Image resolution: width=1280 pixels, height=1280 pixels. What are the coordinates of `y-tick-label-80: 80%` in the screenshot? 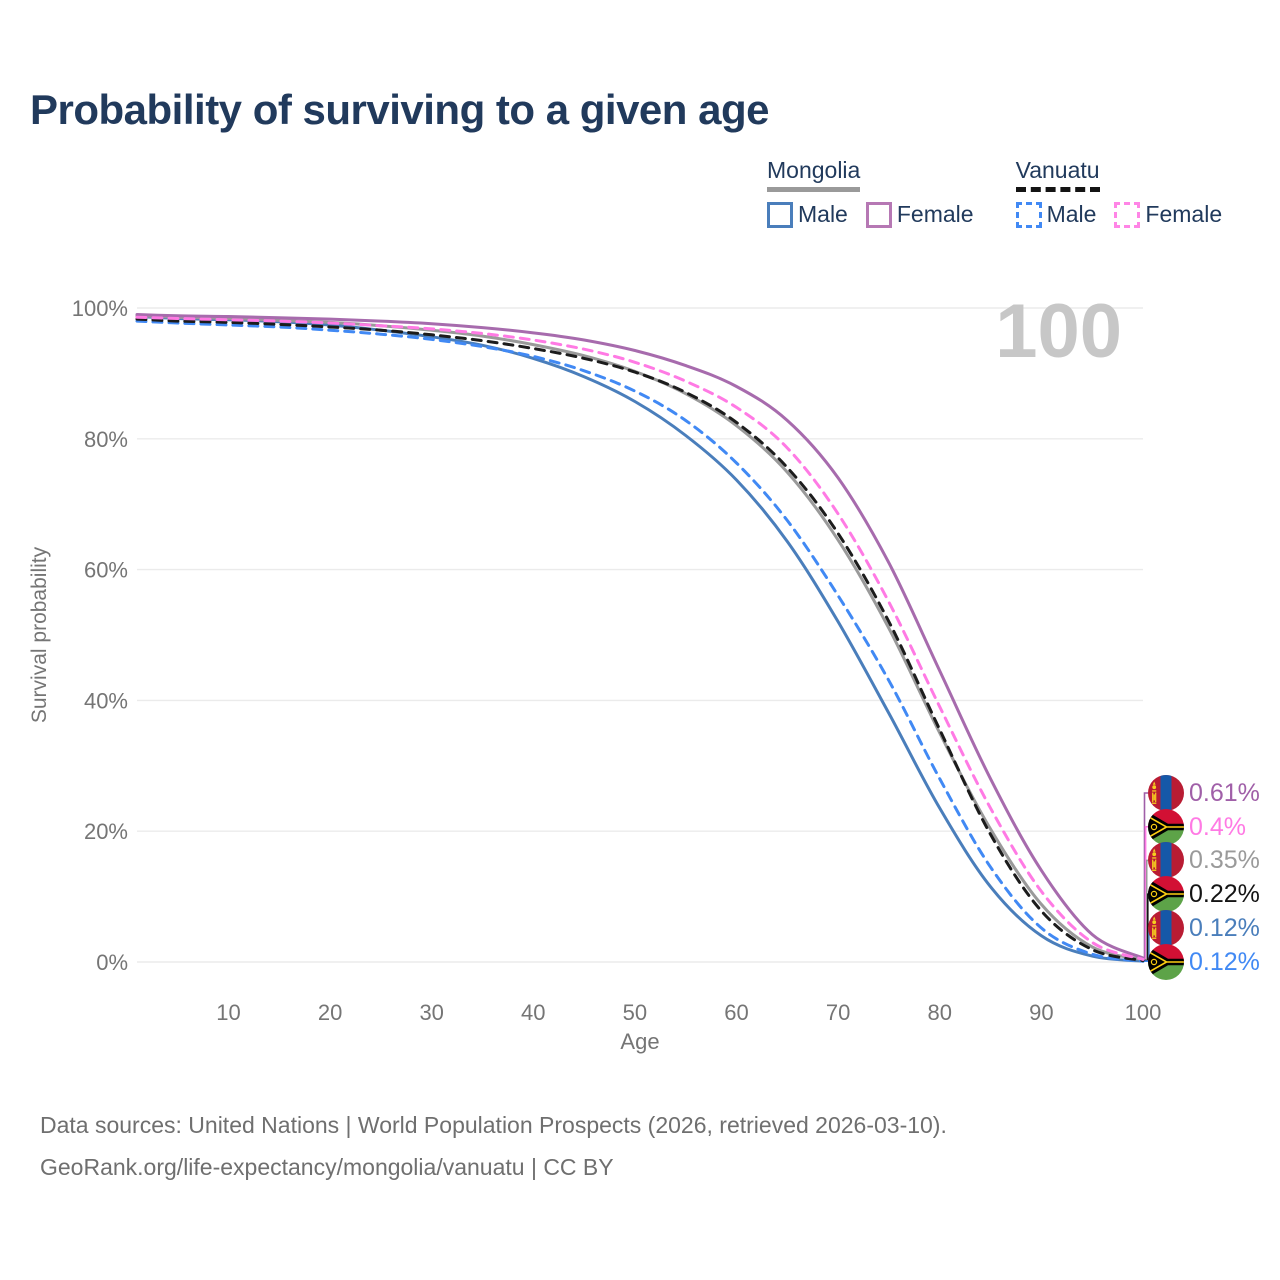 It's located at (106, 439).